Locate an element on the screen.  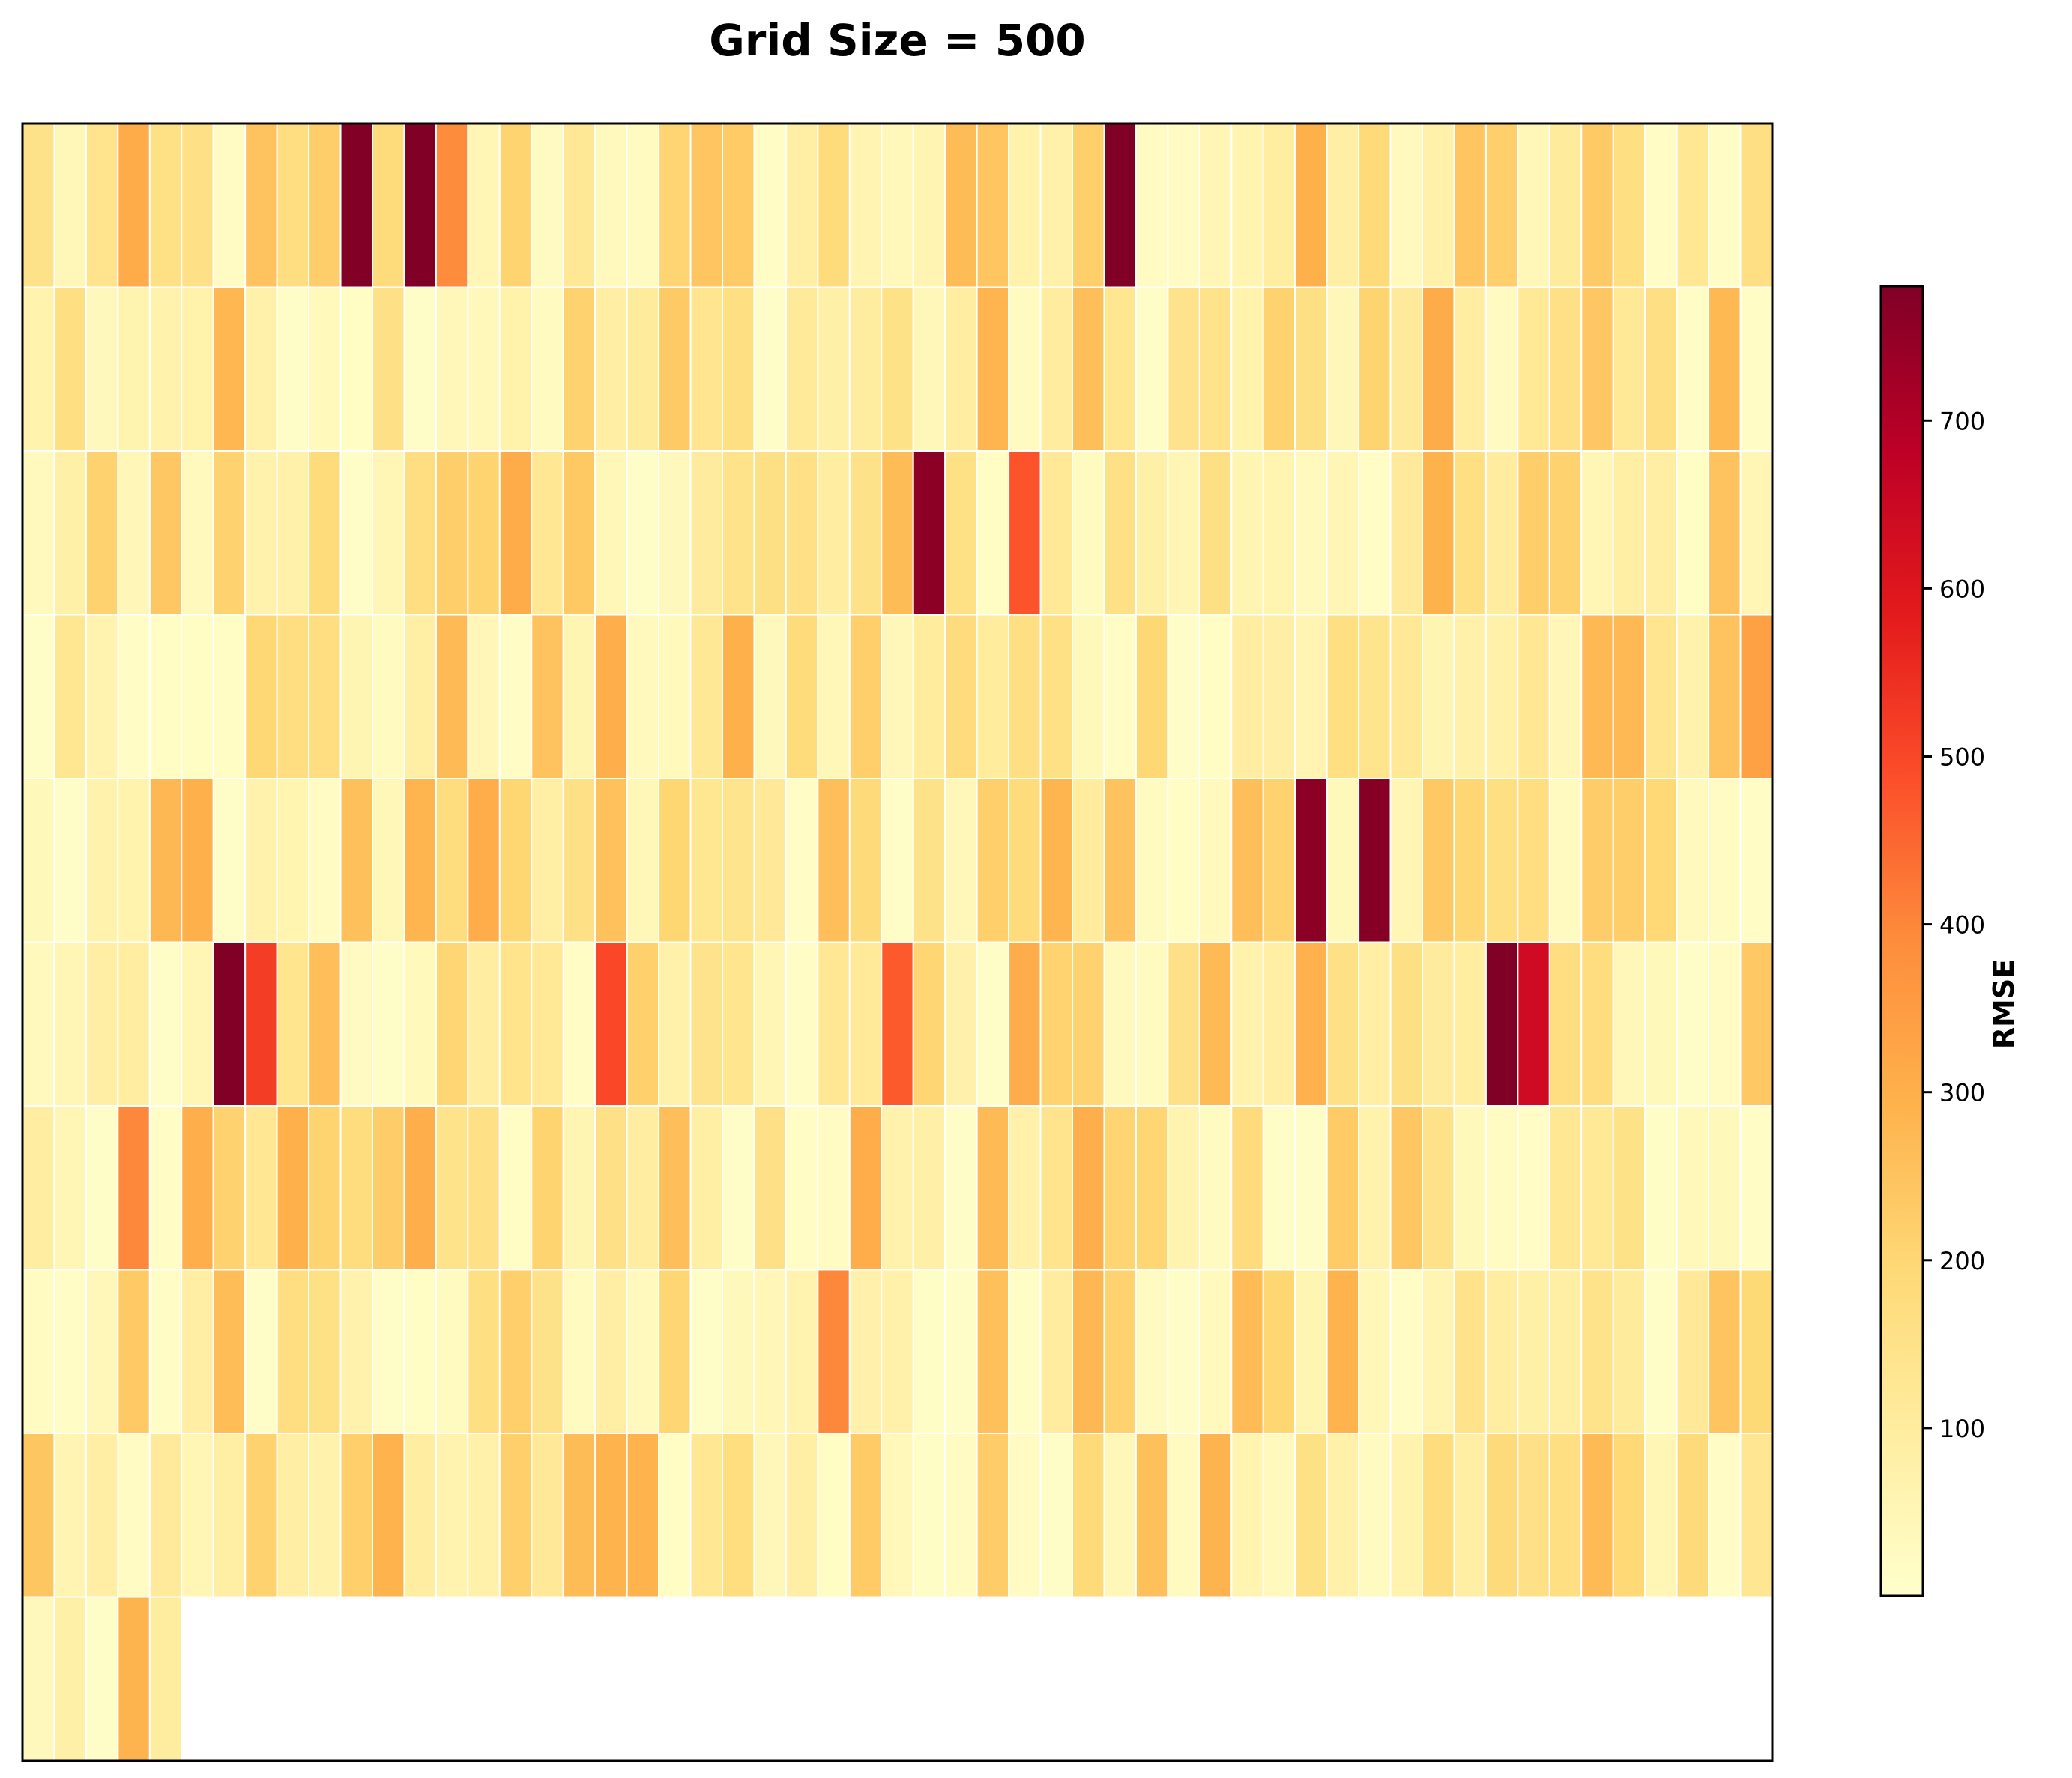
colorbar-tick-label: 700 is located at coordinates (1962, 421).